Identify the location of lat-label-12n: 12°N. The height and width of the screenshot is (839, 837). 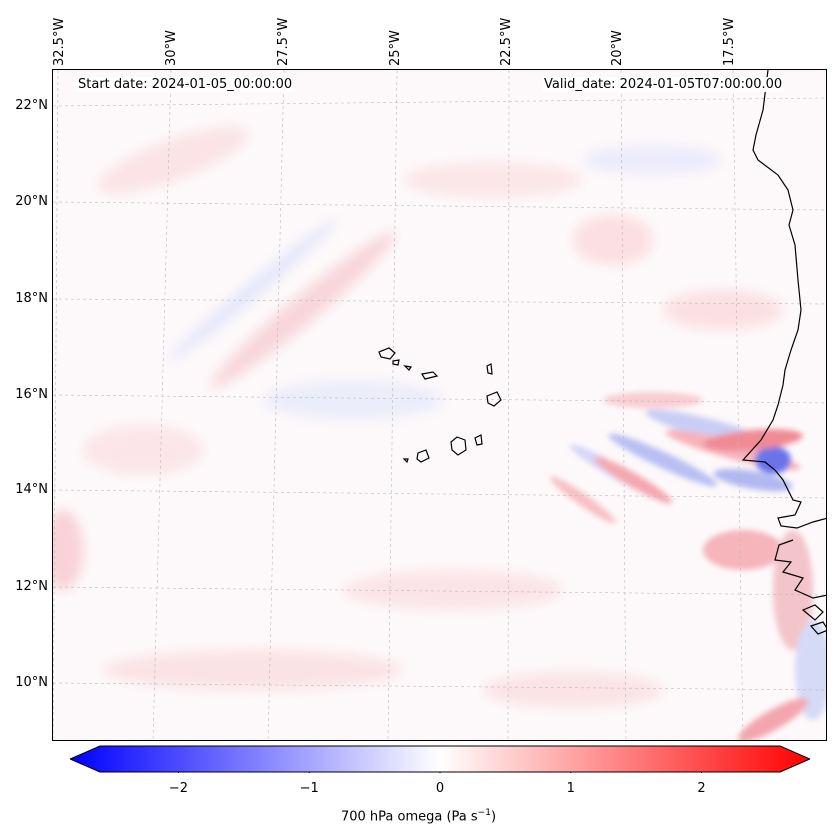
(31, 586).